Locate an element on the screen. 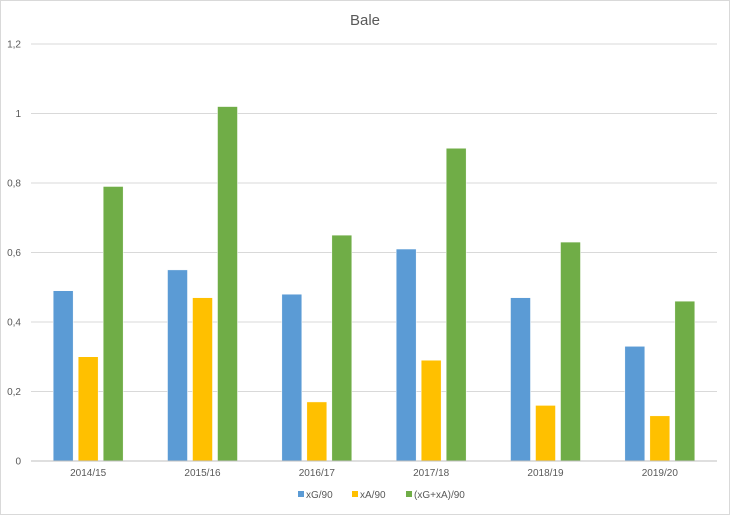 This screenshot has width=730, height=515. x-tick-label: 2016/17 is located at coordinates (317, 473).